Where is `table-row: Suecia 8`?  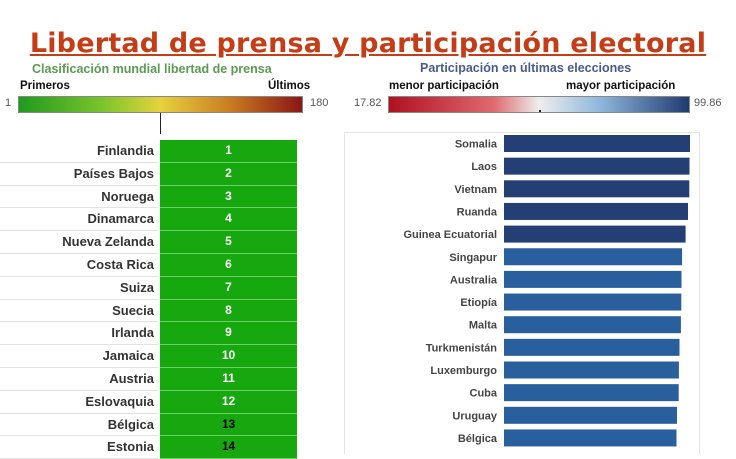 table-row: Suecia 8 is located at coordinates (150, 311).